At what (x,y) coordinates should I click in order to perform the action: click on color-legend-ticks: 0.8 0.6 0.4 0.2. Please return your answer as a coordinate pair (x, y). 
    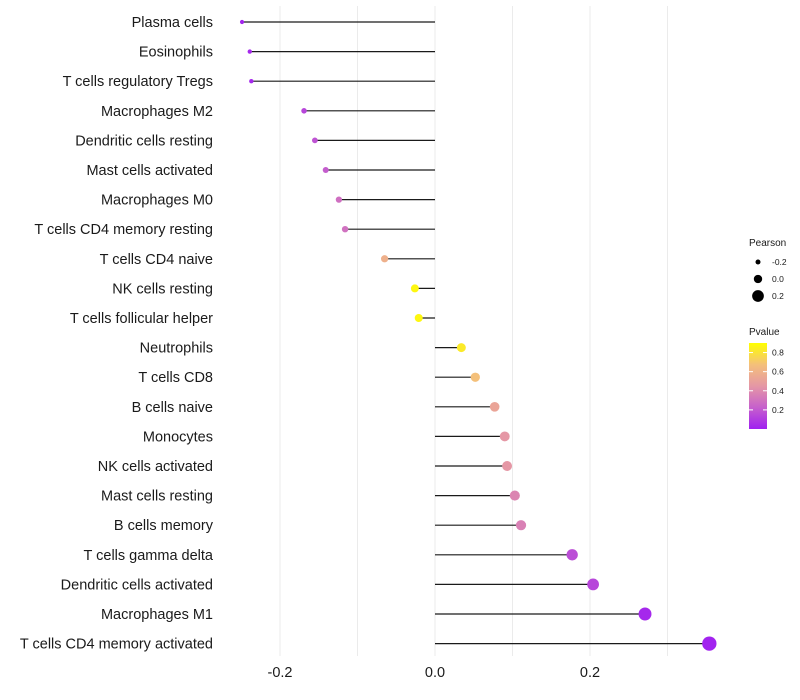
    Looking at the image, I should click on (766, 381).